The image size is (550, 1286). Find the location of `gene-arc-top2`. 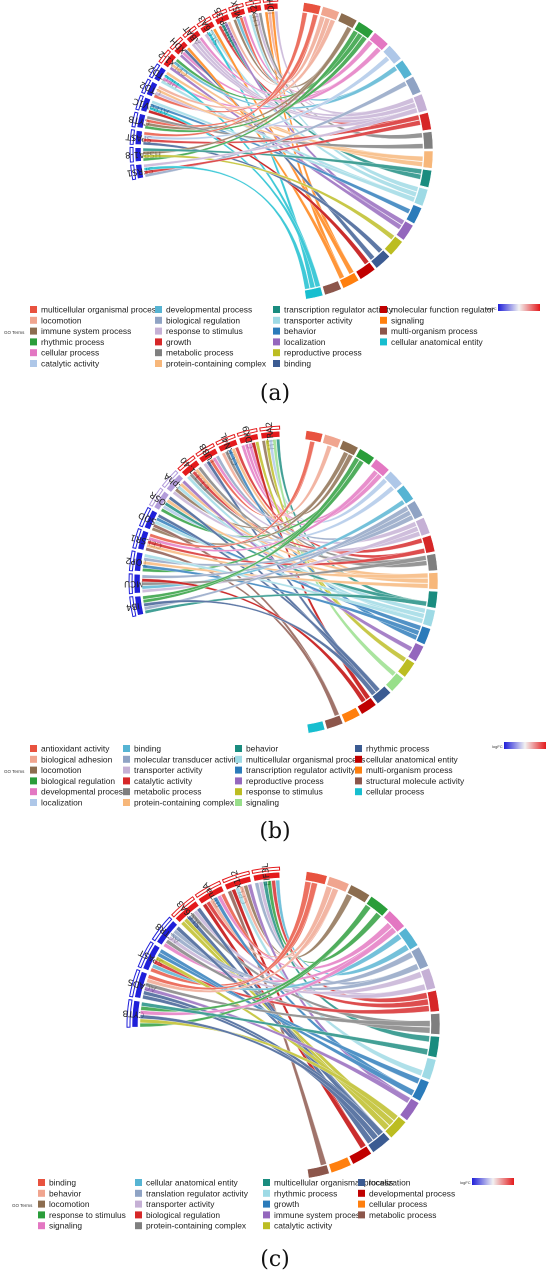

gene-arc-top2 is located at coordinates (139, 561).